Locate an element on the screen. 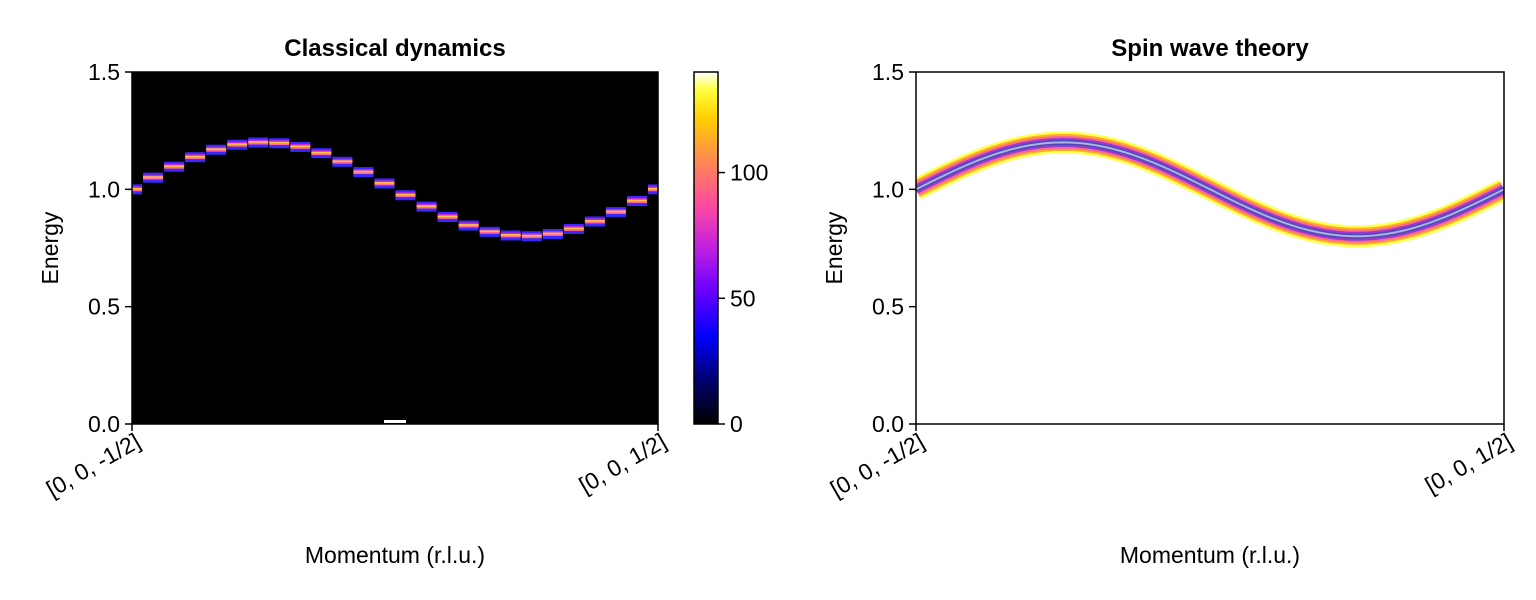  x-tick-label: [0, 0, -1/2] is located at coordinates (877, 465).